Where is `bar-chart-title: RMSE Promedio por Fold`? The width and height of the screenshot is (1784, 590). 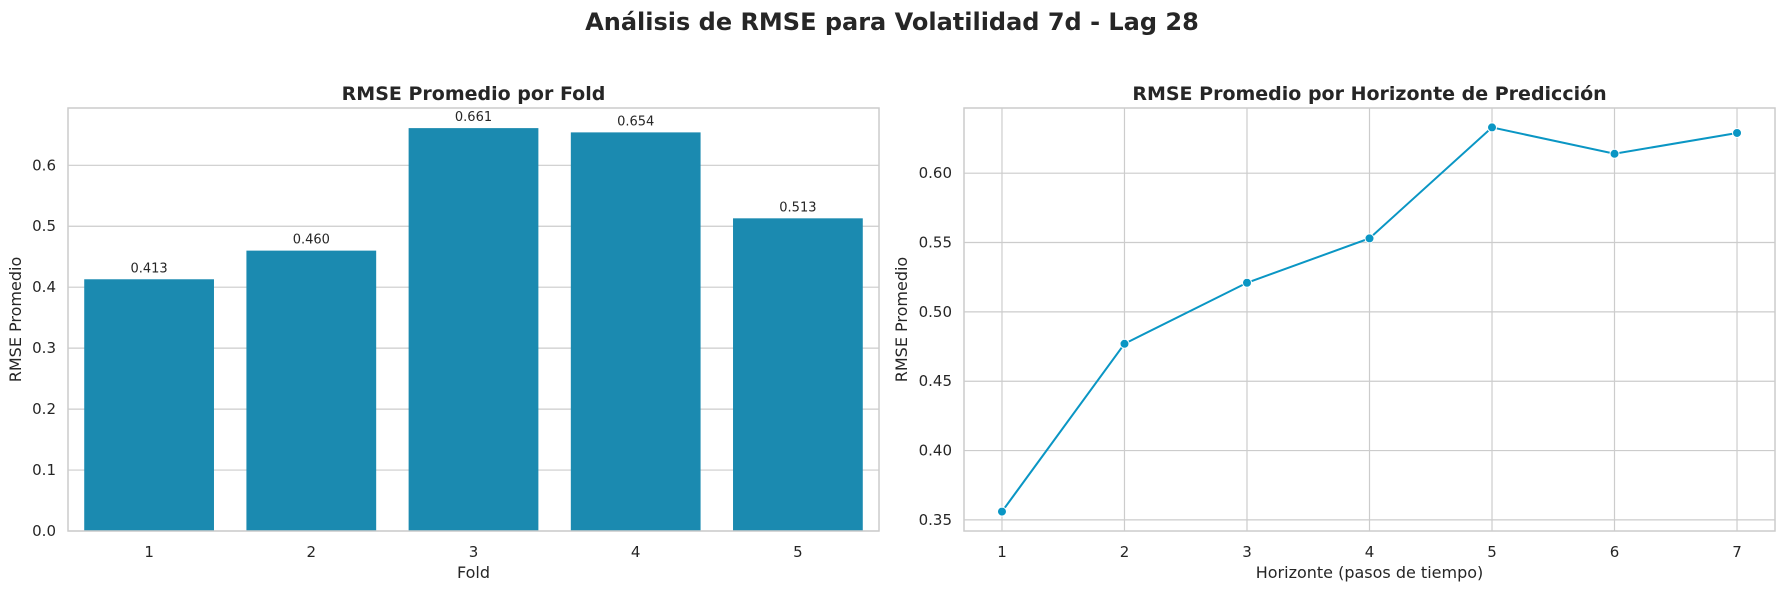
bar-chart-title: RMSE Promedio por Fold is located at coordinates (474, 94).